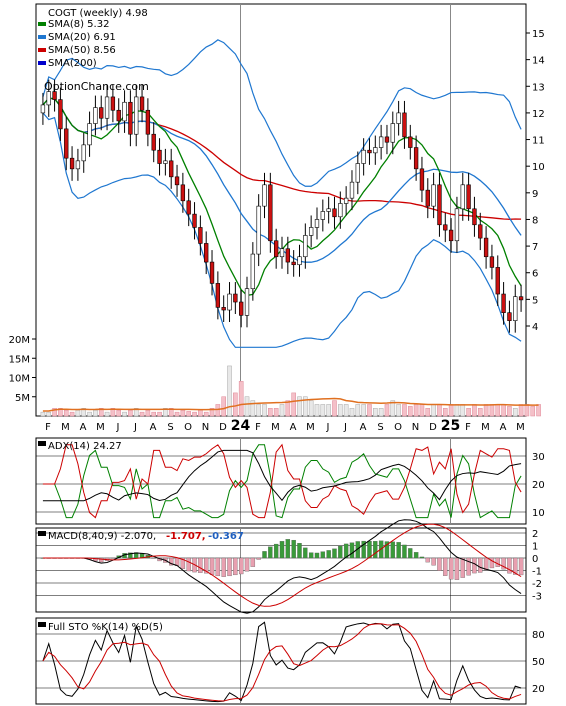 The image size is (566, 706). I want to click on price-tick-label: 5, so click(535, 300).